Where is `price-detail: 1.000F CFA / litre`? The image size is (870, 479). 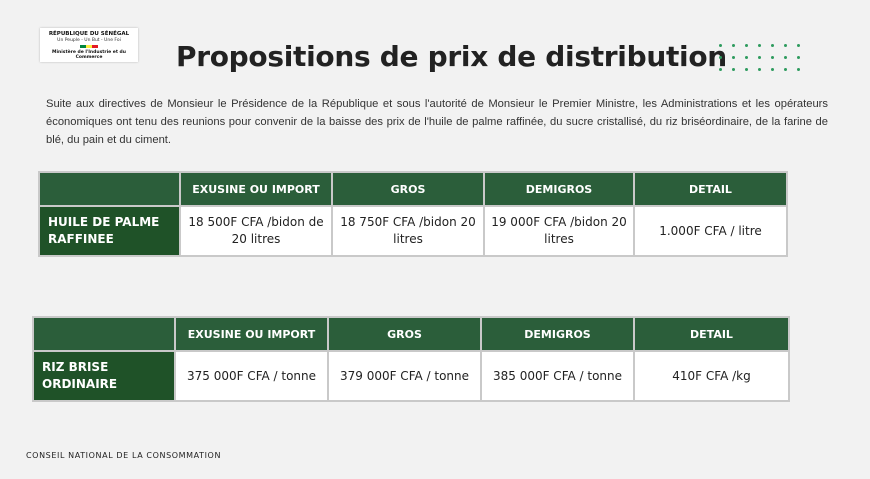 price-detail: 1.000F CFA / litre is located at coordinates (710, 231).